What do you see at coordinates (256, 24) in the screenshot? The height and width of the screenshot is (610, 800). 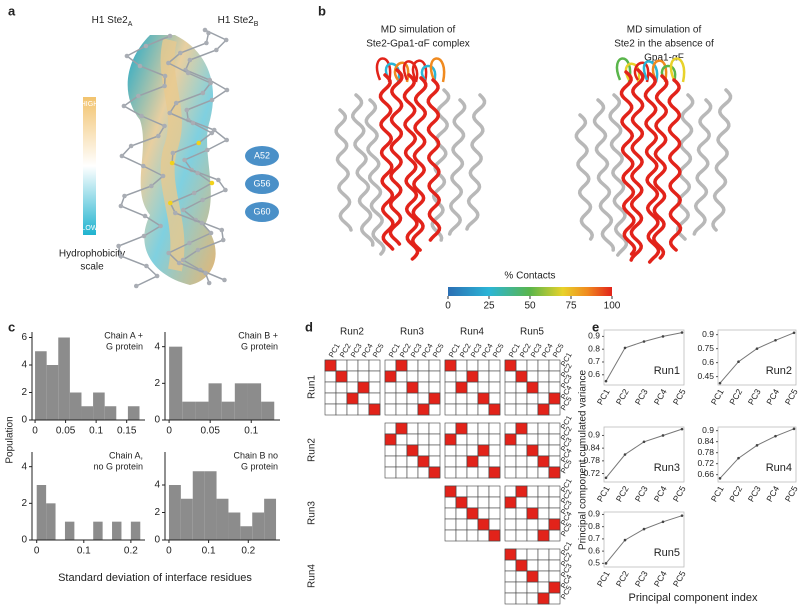 I see `title-subscript: B` at bounding box center [256, 24].